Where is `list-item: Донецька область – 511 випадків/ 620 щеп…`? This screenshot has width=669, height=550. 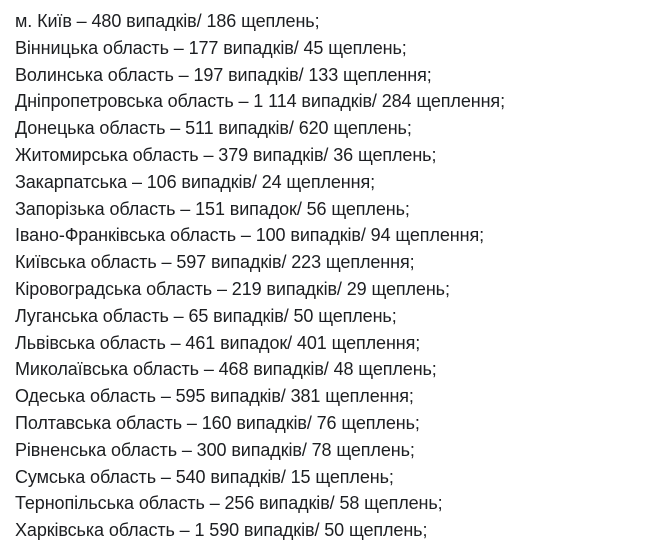
list-item: Донецька область – 511 випадків/ 620 щеп… is located at coordinates (213, 128).